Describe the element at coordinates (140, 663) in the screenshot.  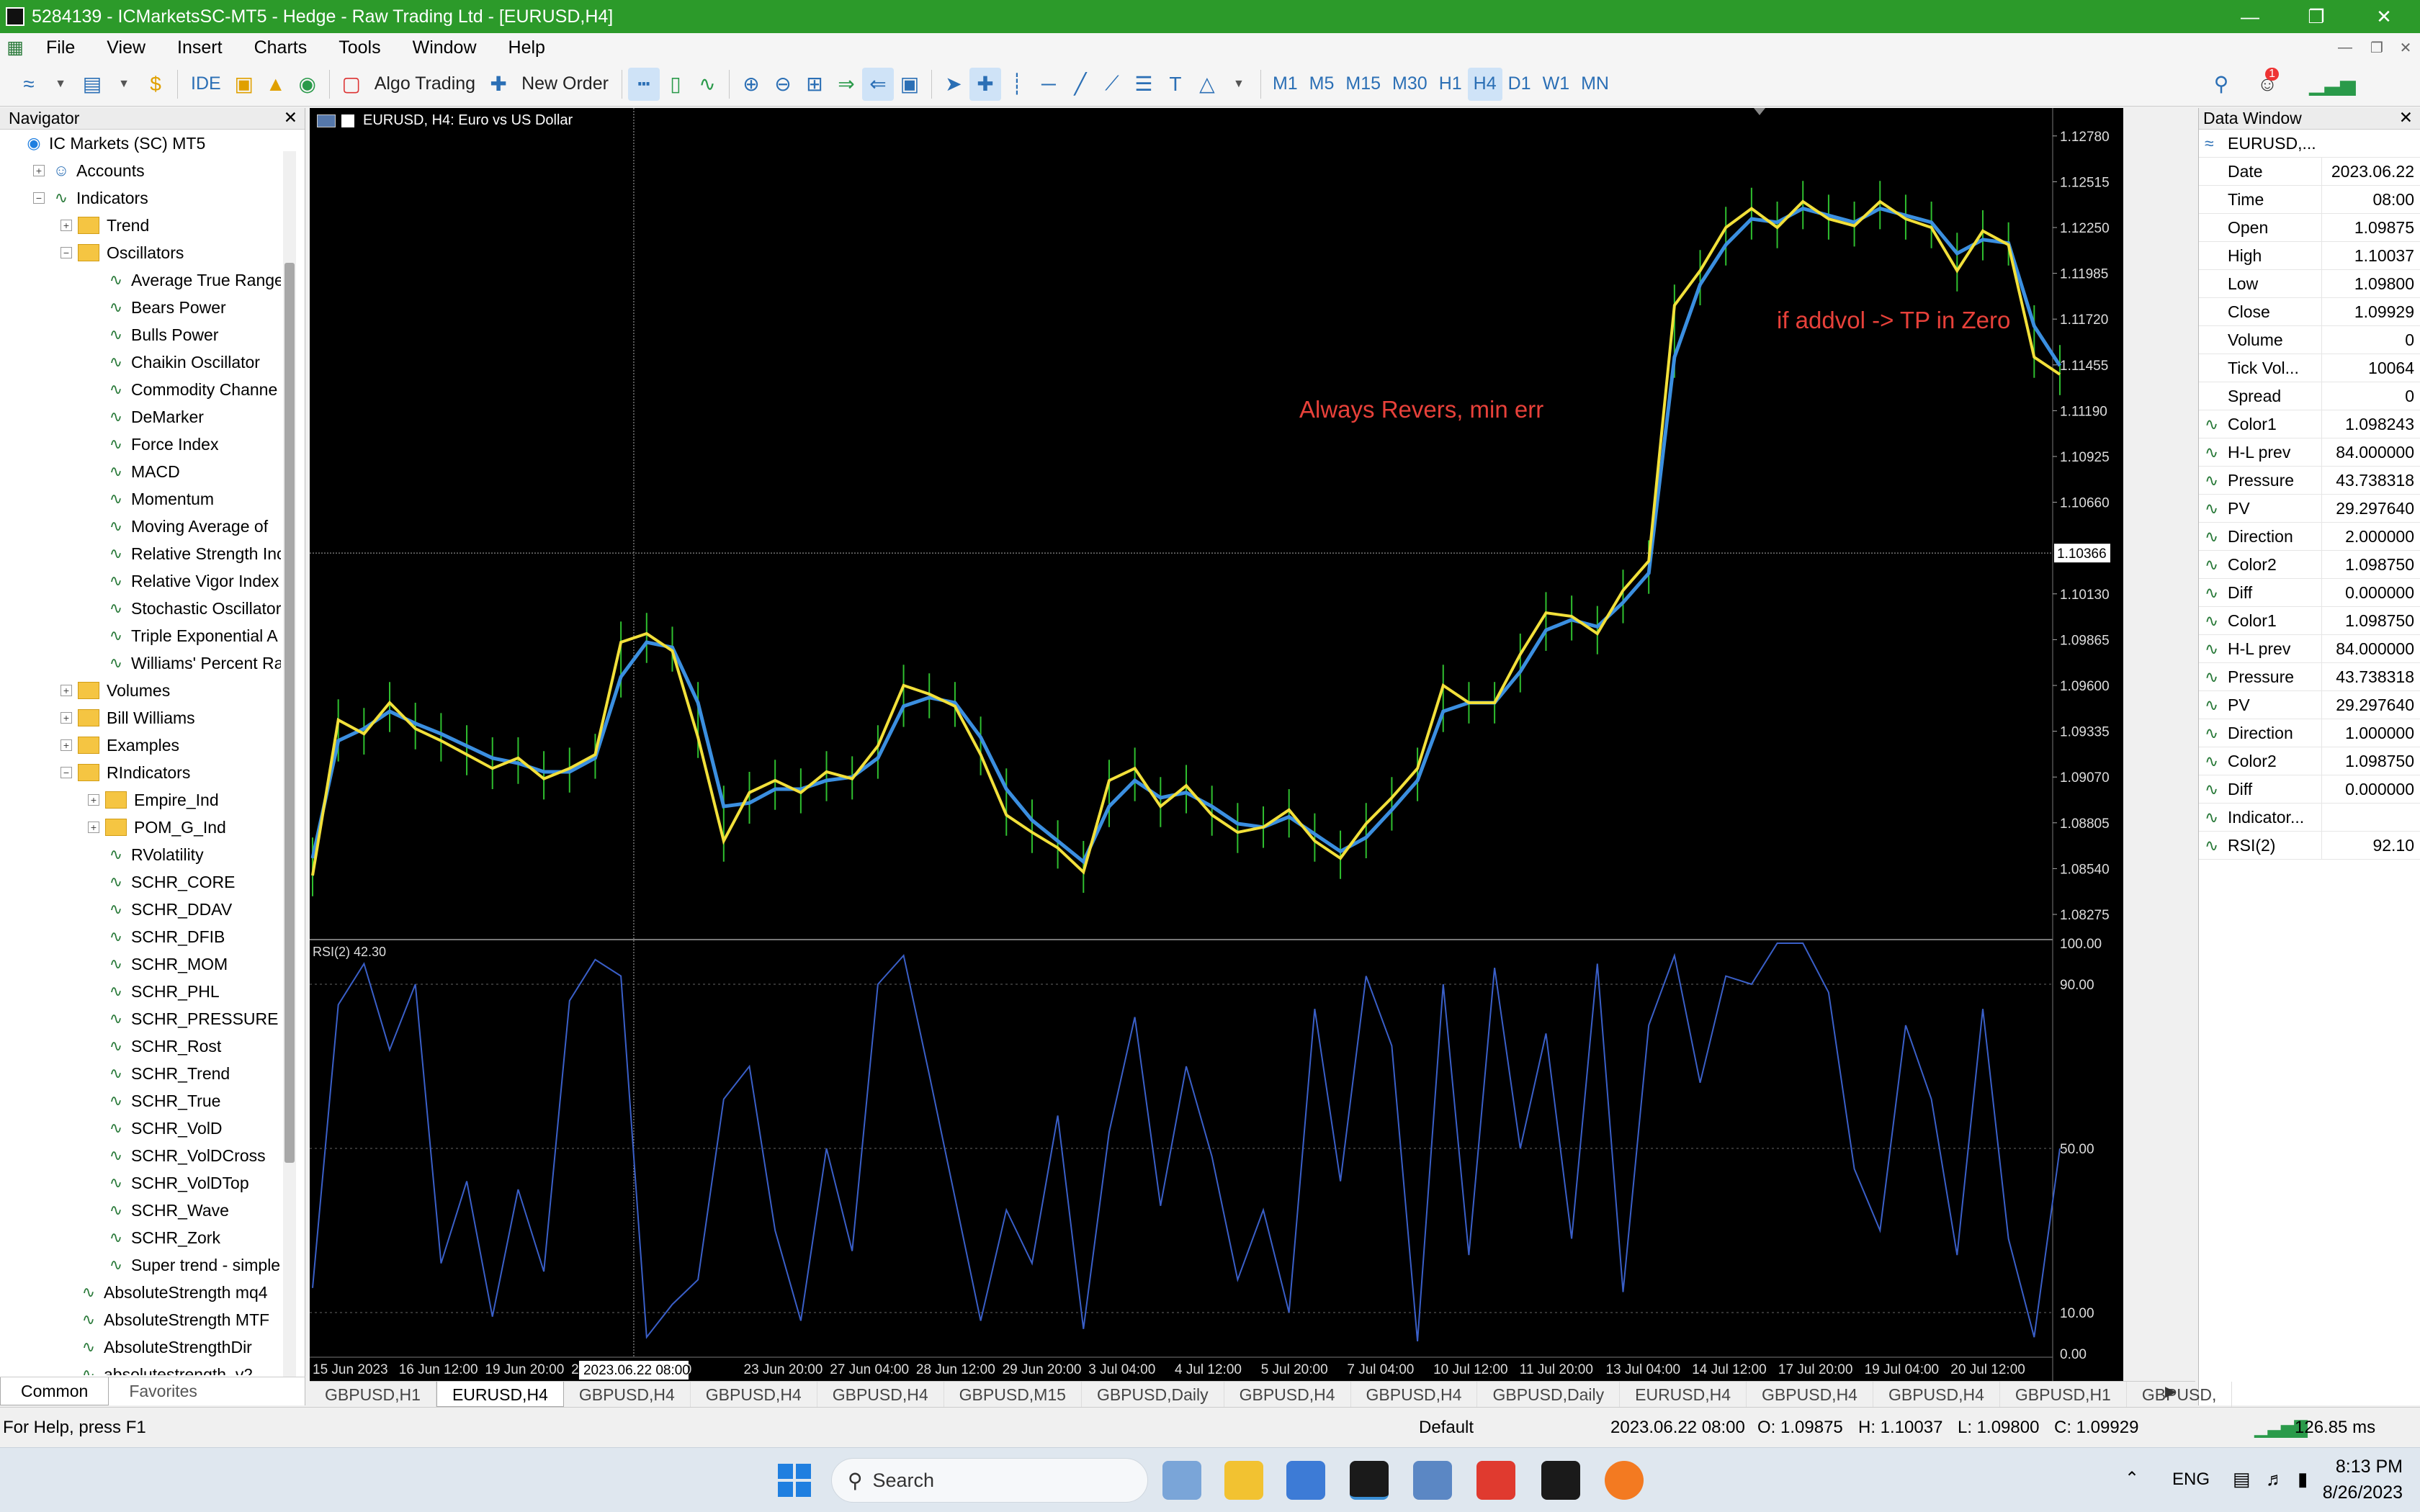
I see `navigator-item: ∿ Williams' Percent Ra` at that location.